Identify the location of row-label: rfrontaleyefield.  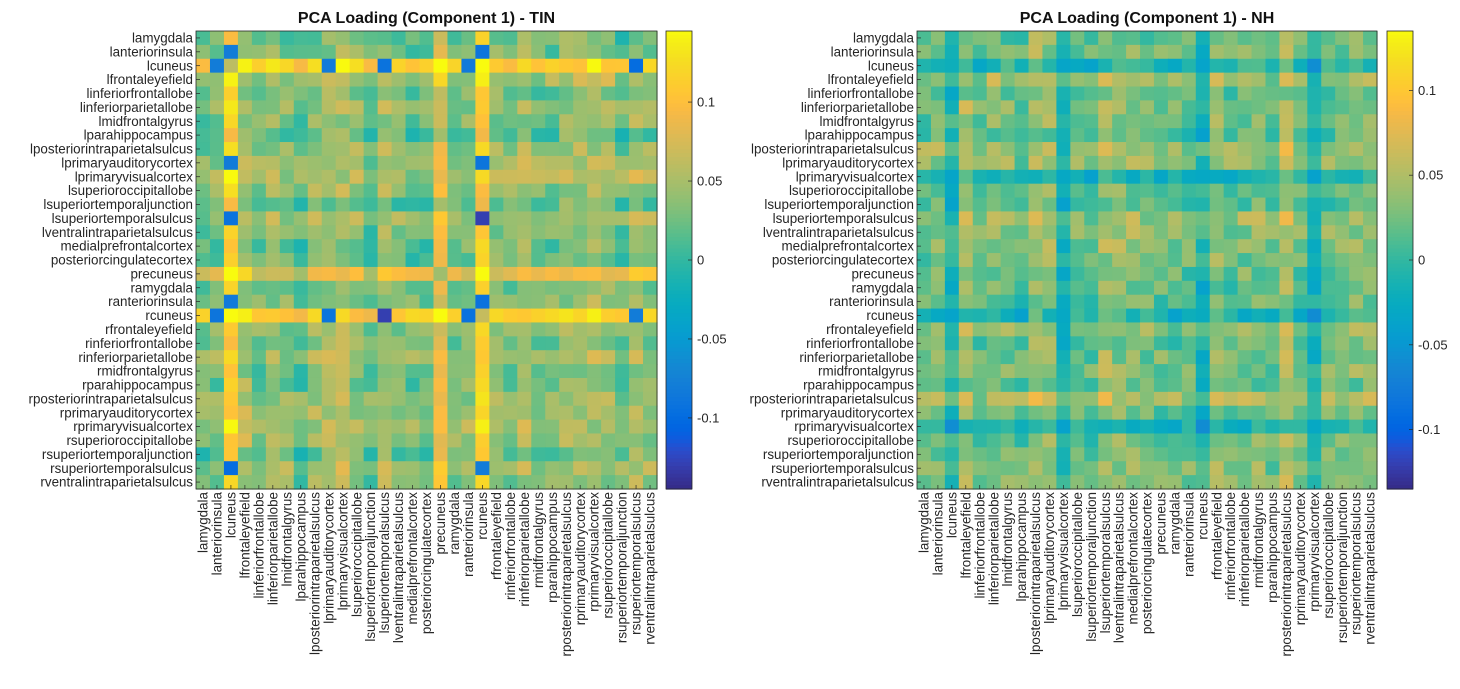
(870, 329).